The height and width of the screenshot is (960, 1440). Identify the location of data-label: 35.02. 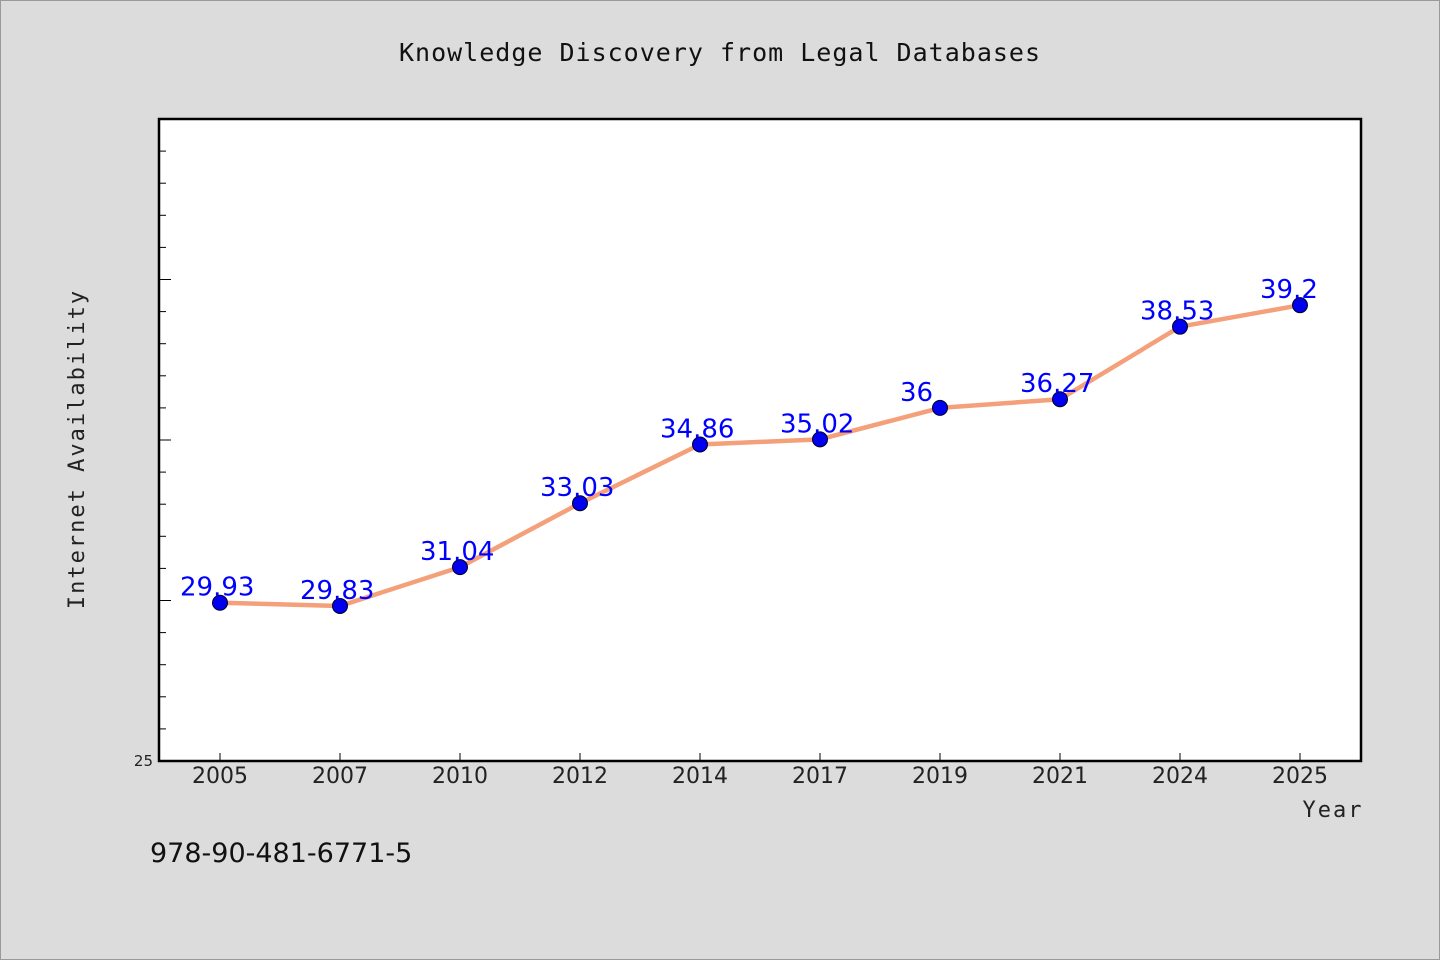
(817, 424).